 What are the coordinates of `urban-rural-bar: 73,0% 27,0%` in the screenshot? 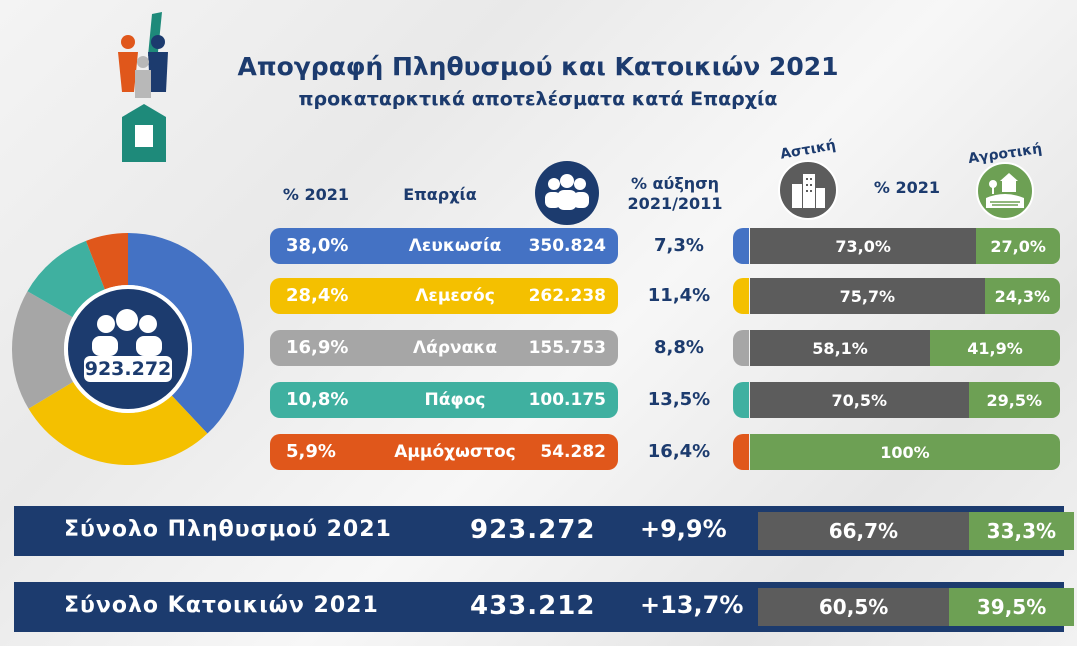 It's located at (905, 246).